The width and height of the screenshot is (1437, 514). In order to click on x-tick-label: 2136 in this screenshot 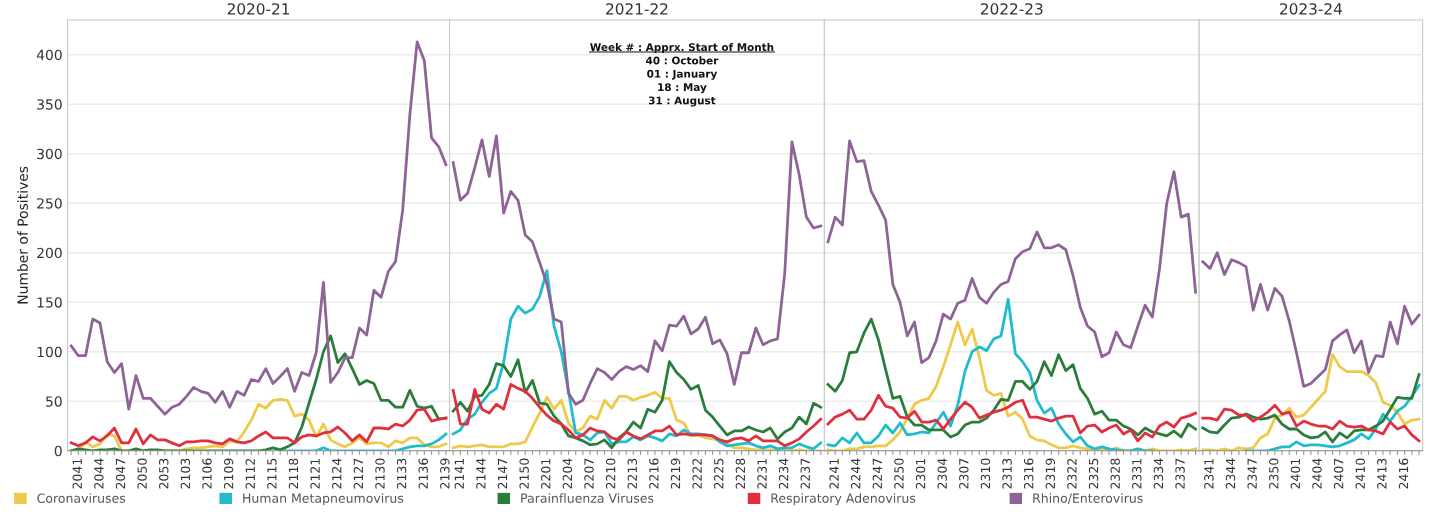, I will do `click(423, 473)`.